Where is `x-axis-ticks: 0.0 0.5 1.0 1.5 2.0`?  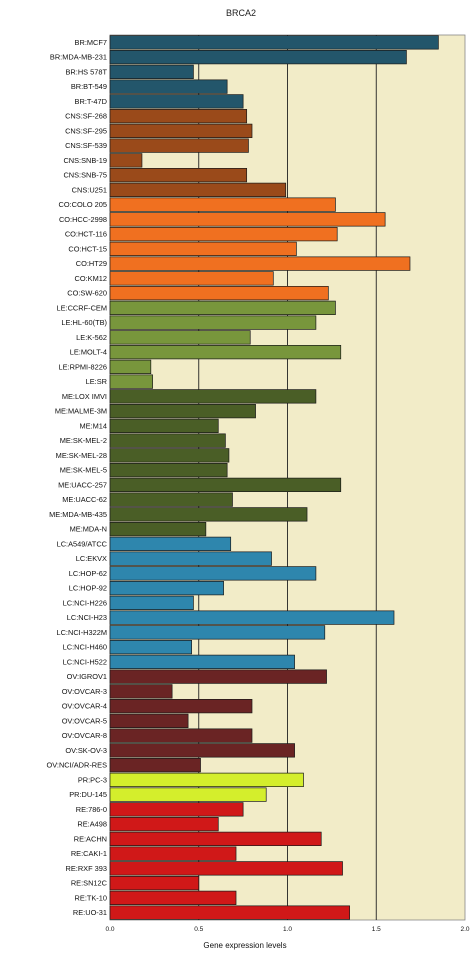
x-axis-ticks: 0.0 0.5 1.0 1.5 2.0 is located at coordinates (287, 929).